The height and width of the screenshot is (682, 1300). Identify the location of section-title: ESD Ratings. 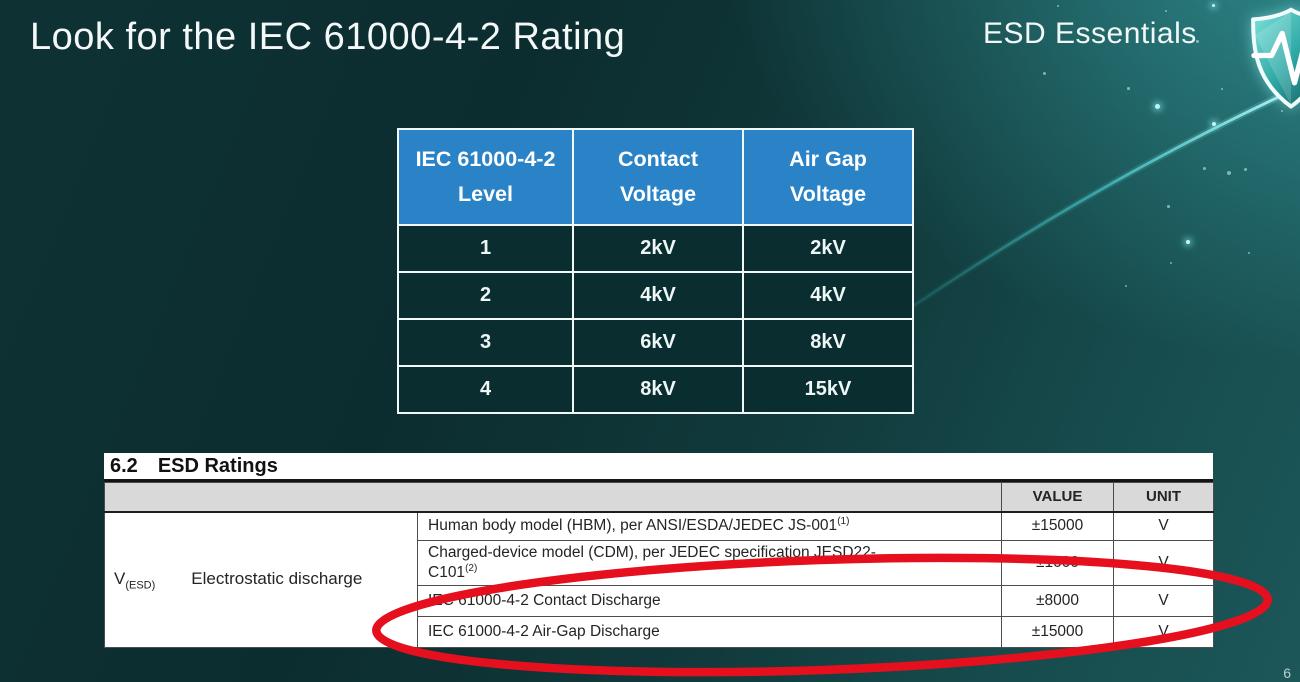
(217, 465).